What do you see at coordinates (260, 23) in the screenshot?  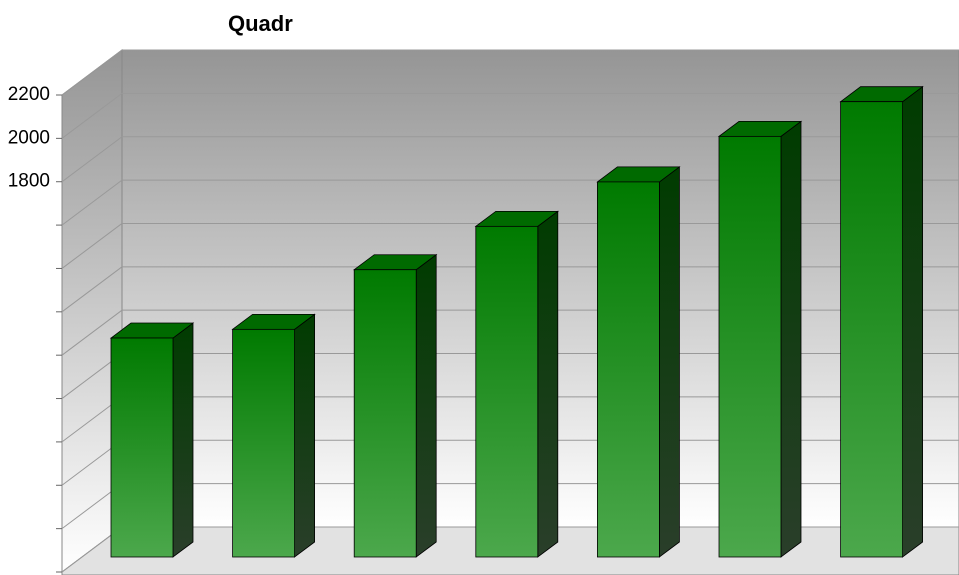 I see `chart-title: Quadr` at bounding box center [260, 23].